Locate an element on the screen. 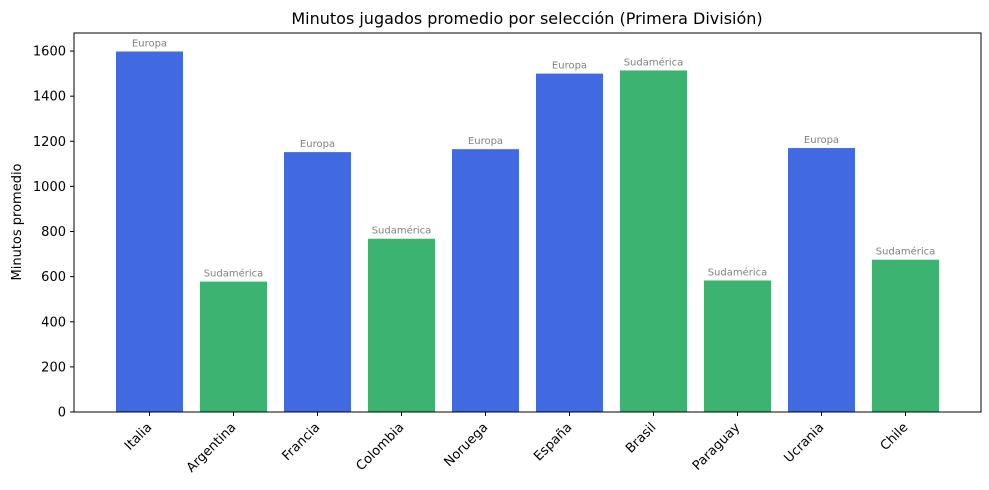 This screenshot has width=989, height=490. bar-ucrania is located at coordinates (821, 280).